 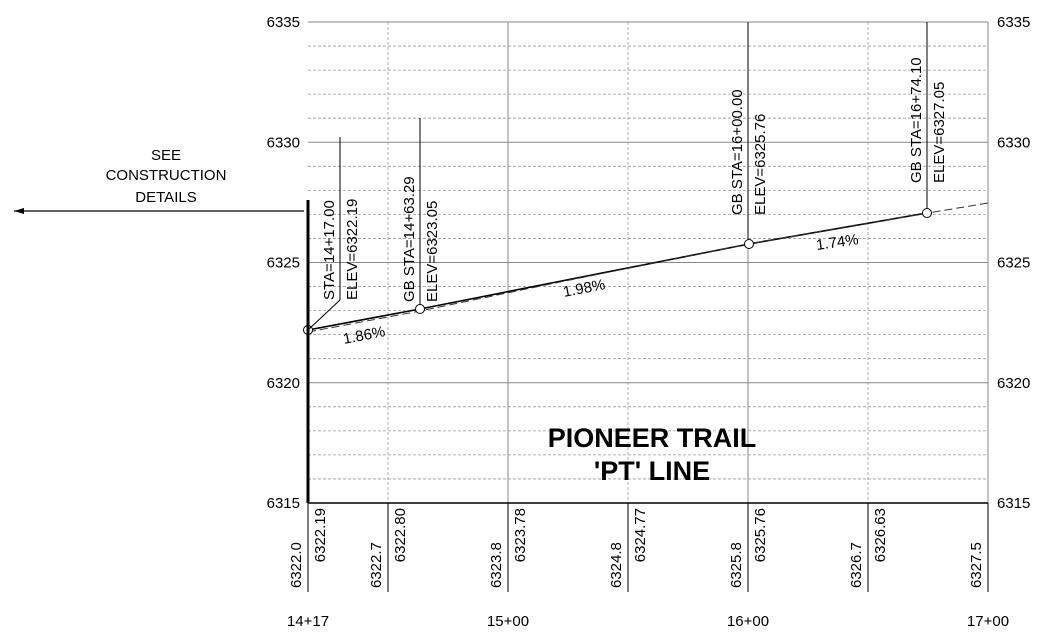 I want to click on band-elev: 6326.7, so click(x=856, y=565).